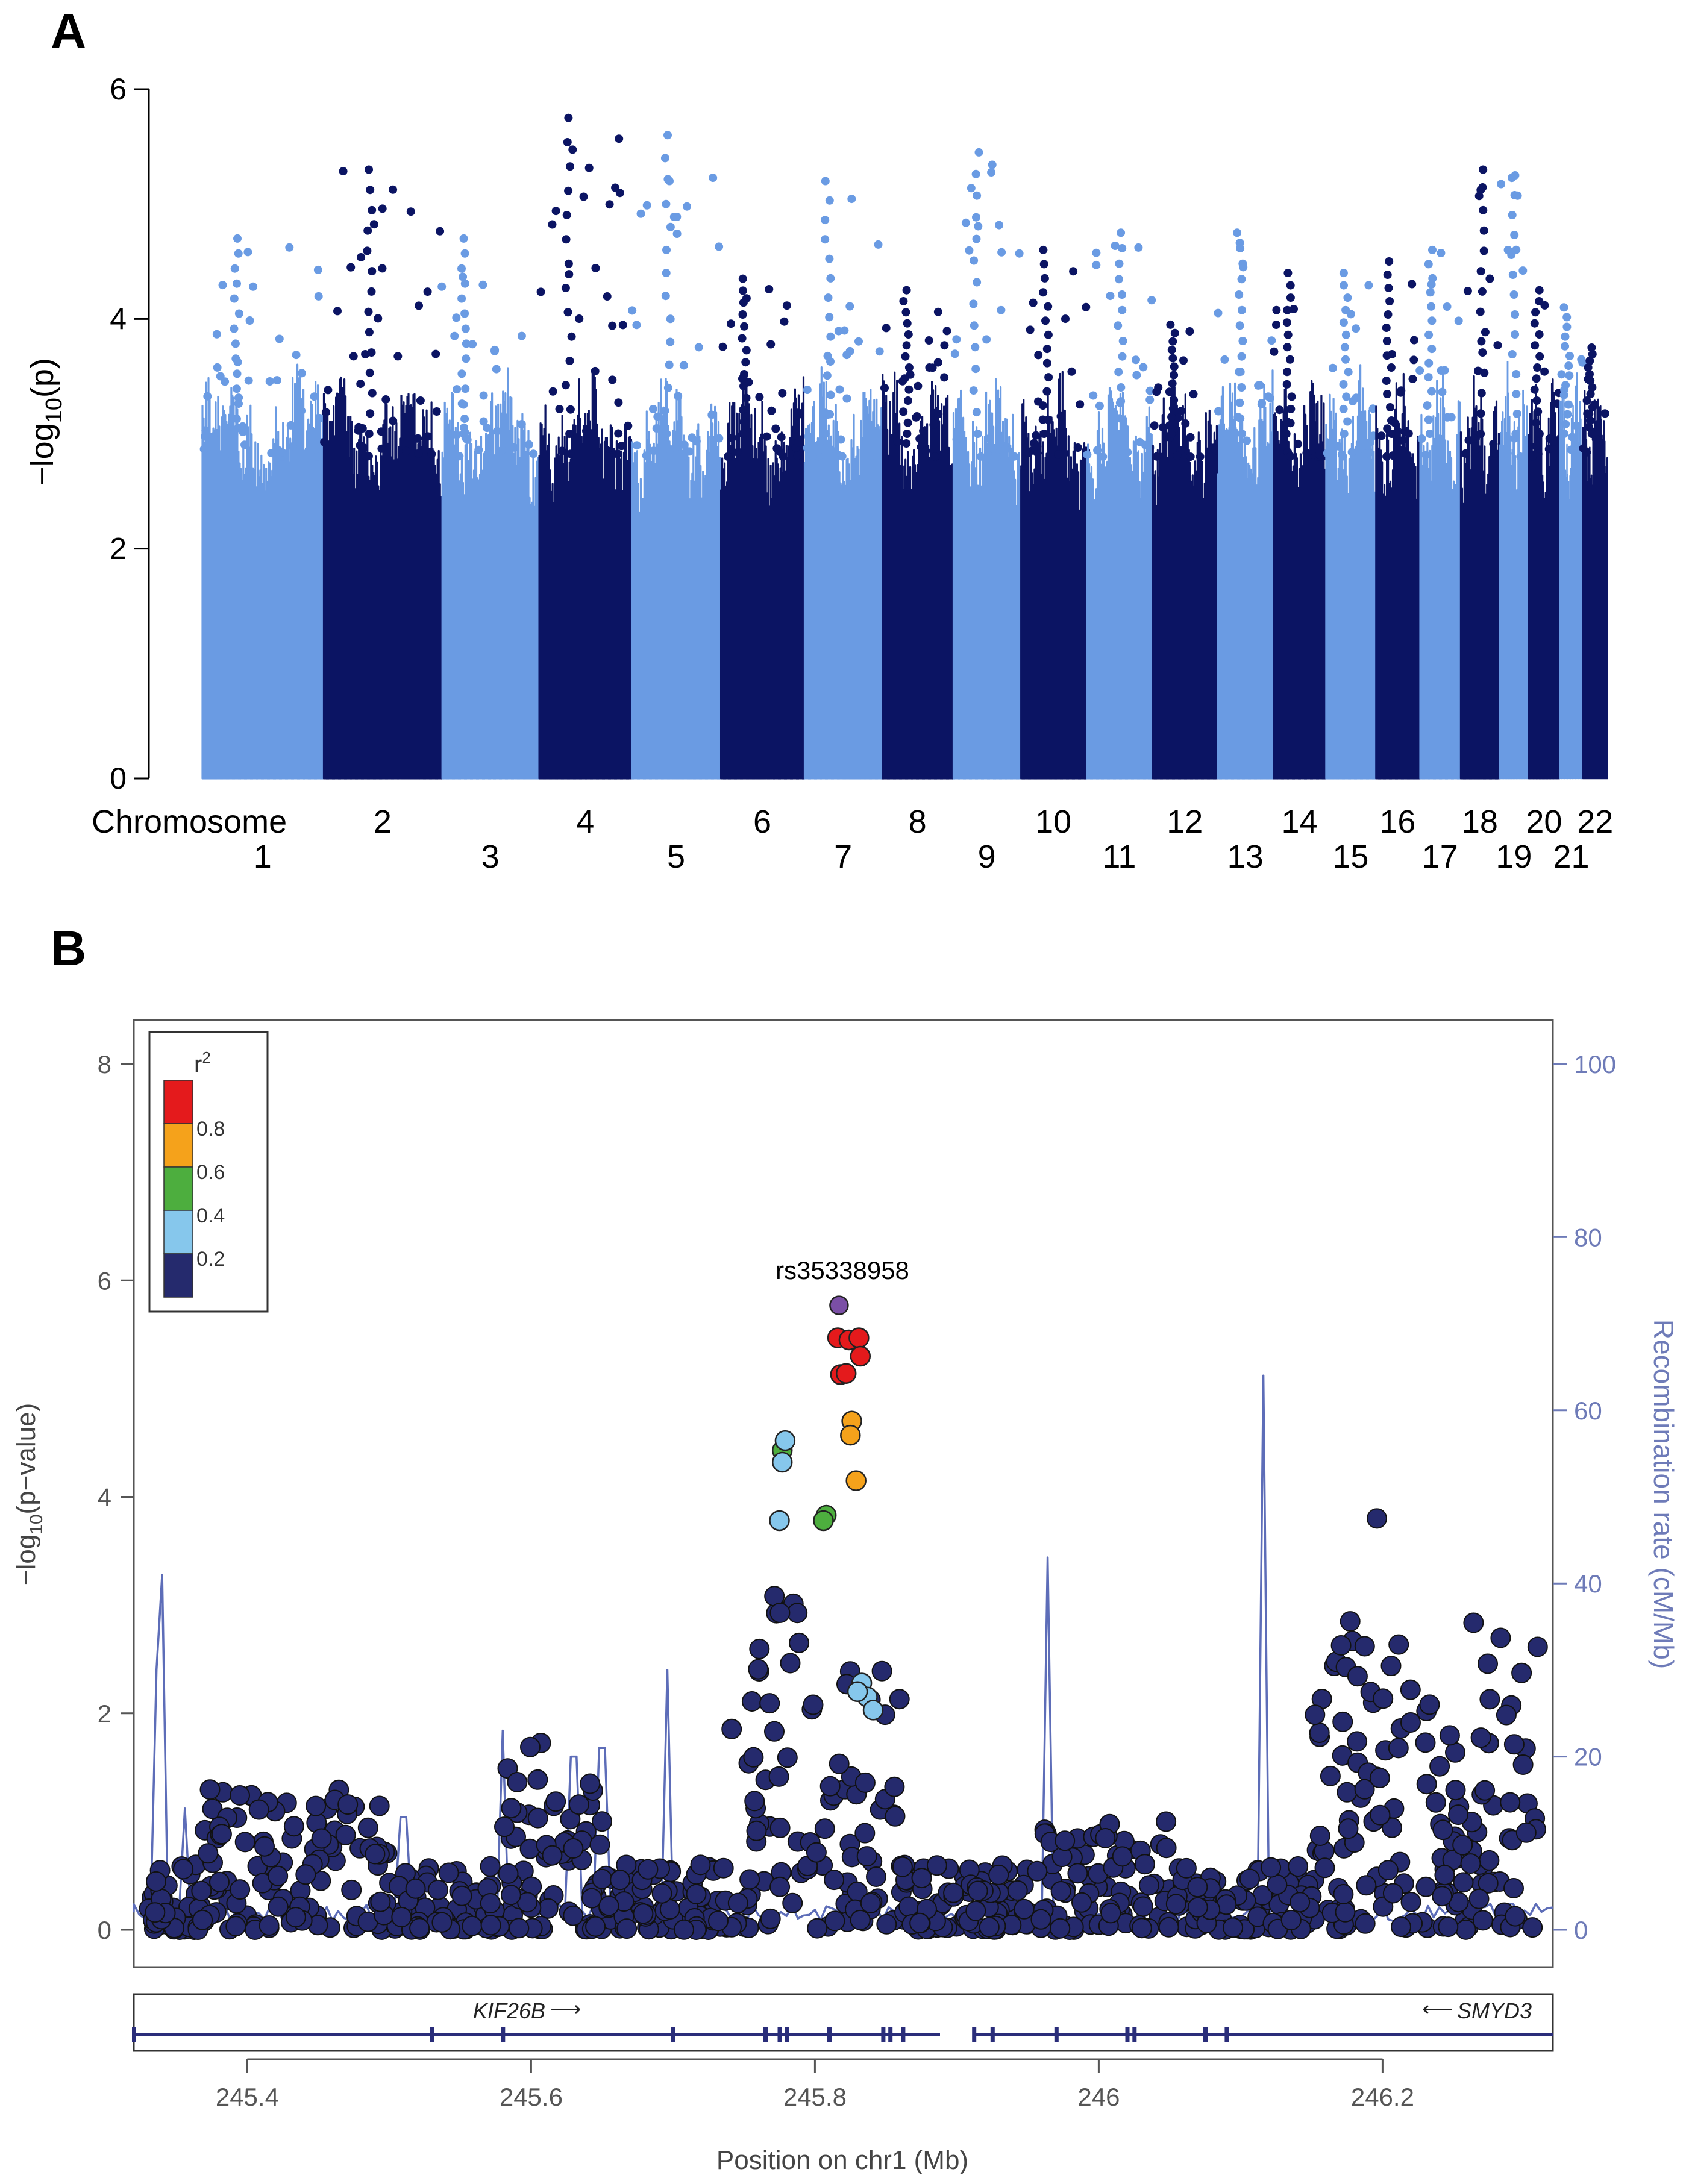 This screenshot has height=2184, width=1686. Describe the element at coordinates (28, 1494) in the screenshot. I see `panel-b-ylabel: −log10(p−value)` at that location.